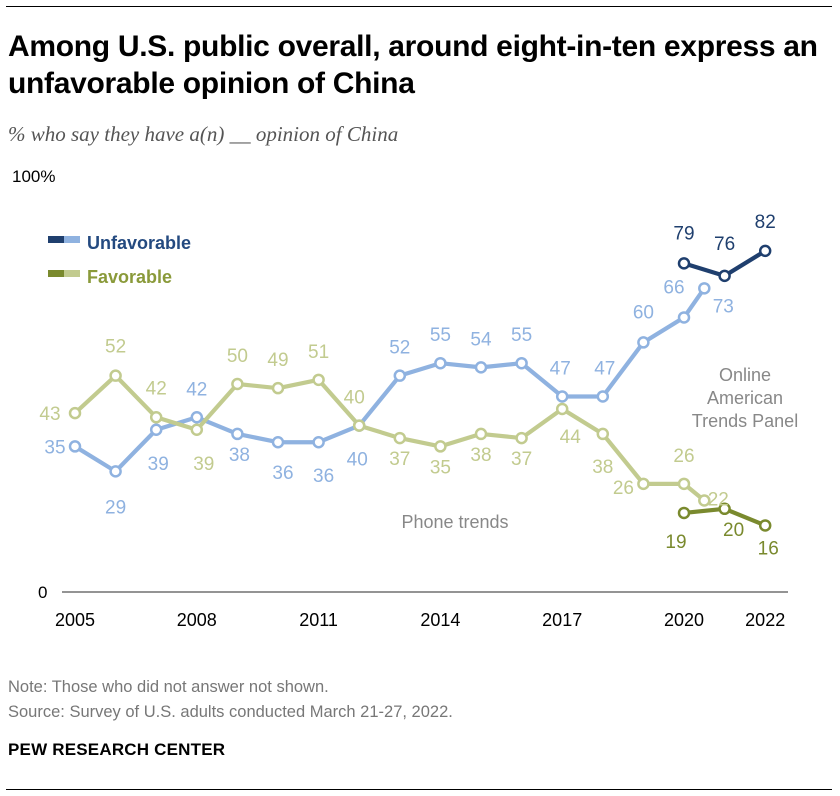 Image resolution: width=840 pixels, height=796 pixels. What do you see at coordinates (481, 339) in the screenshot?
I see `data-label: 54` at bounding box center [481, 339].